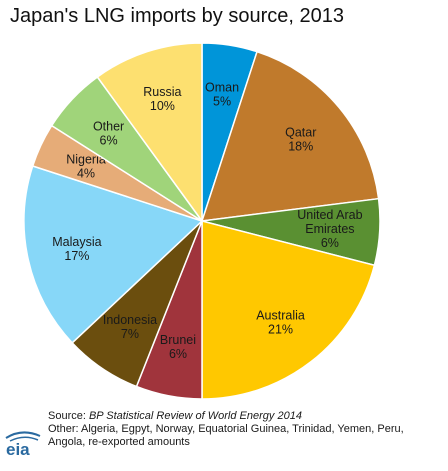 The image size is (448, 471). Describe the element at coordinates (119, 442) in the screenshot. I see `other-note-line-2: Angola, re-exported amounts` at that location.